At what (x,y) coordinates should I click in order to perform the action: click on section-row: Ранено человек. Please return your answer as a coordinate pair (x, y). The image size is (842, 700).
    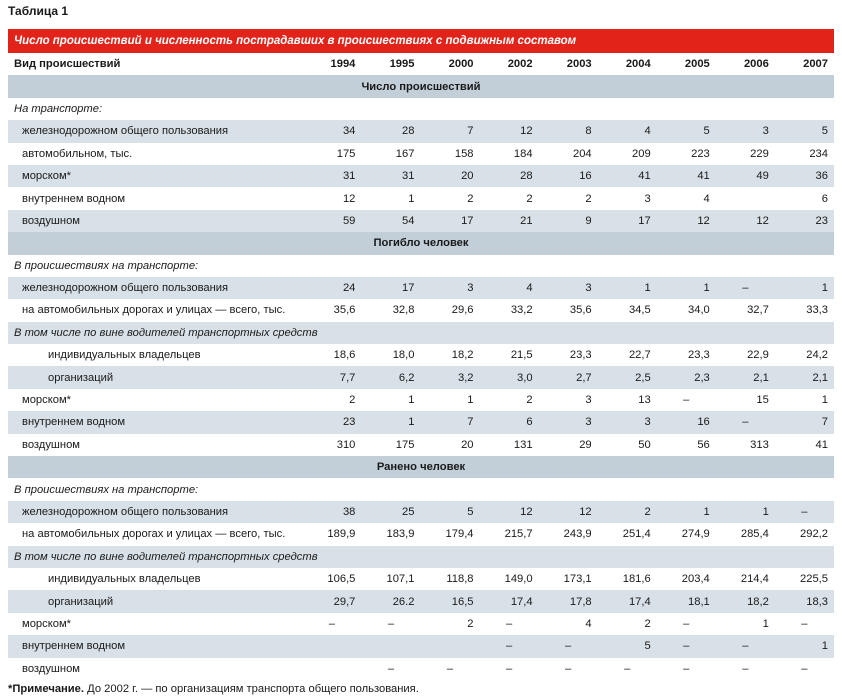
    Looking at the image, I should click on (421, 467).